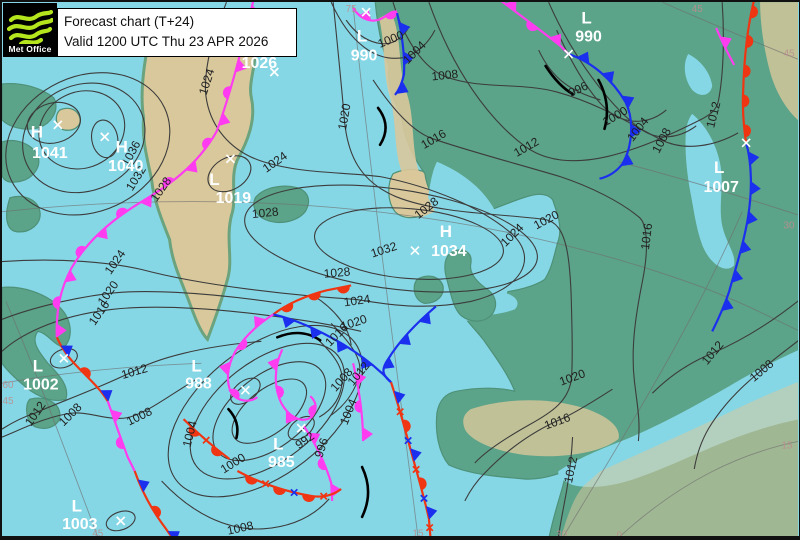 The height and width of the screenshot is (540, 800). I want to click on isobar-value-label: 1024, so click(357, 301).